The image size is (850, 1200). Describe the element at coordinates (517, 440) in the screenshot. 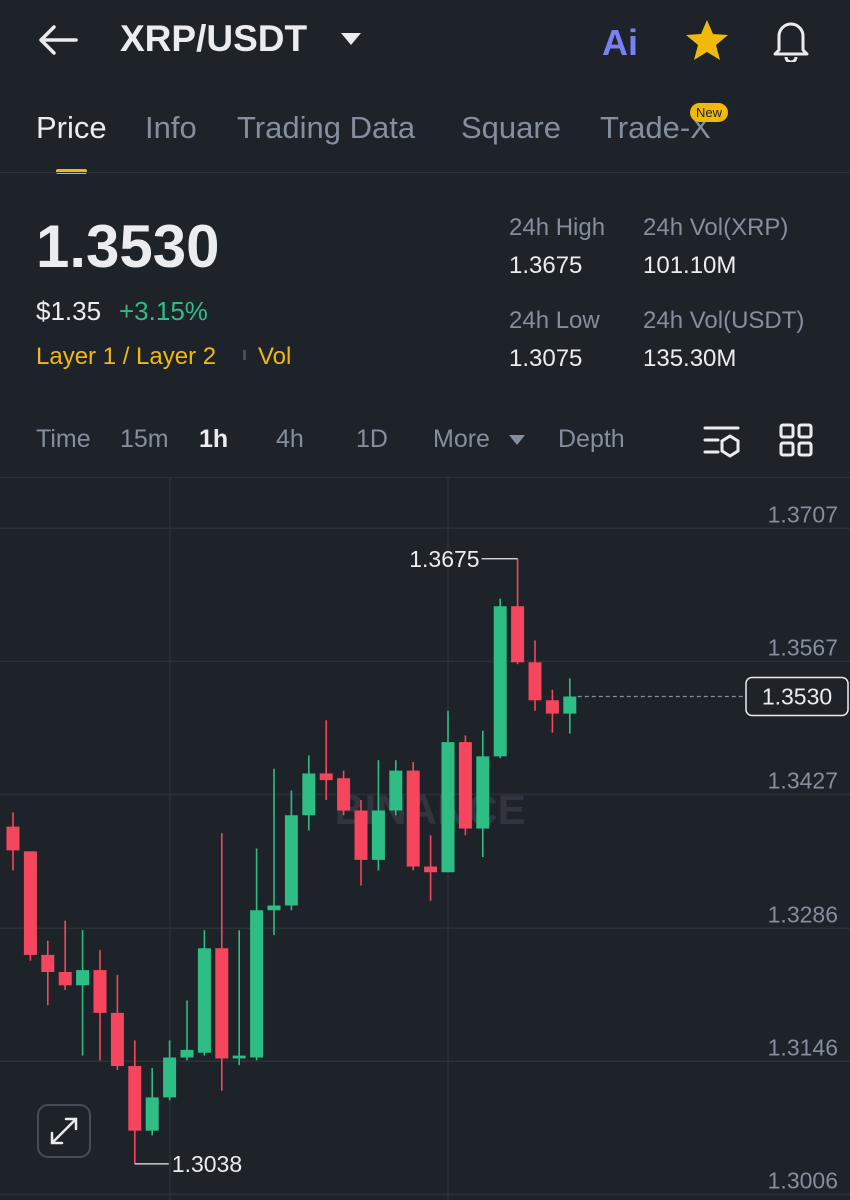

I see `more-dropdown` at that location.